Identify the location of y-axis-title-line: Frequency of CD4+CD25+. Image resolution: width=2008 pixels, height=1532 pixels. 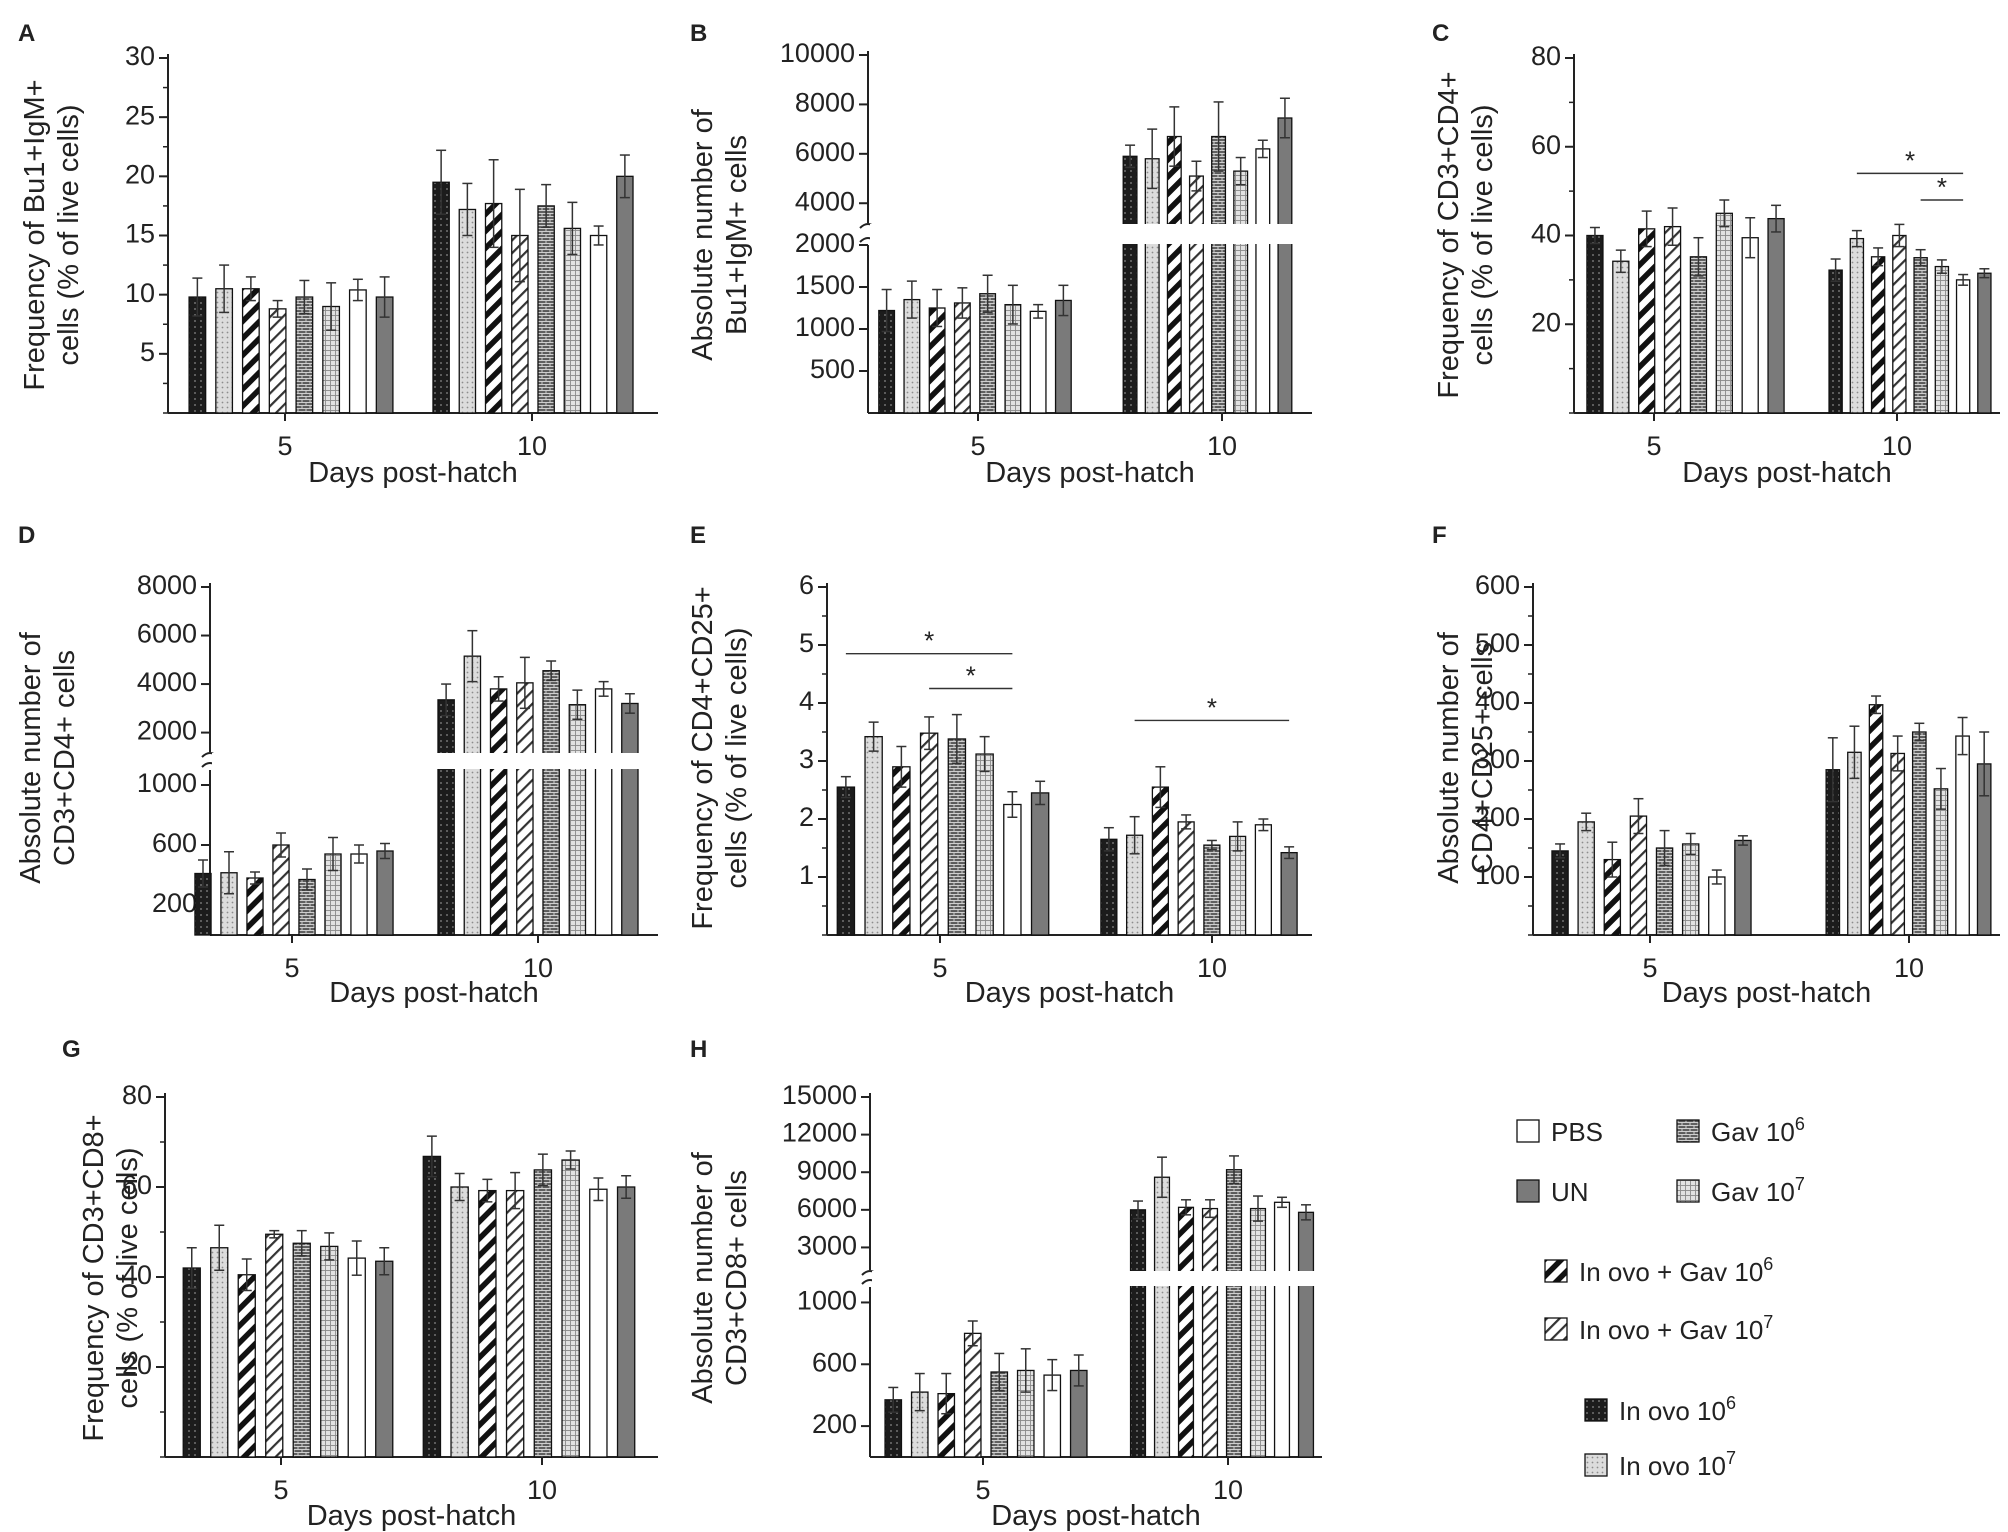
(703, 757).